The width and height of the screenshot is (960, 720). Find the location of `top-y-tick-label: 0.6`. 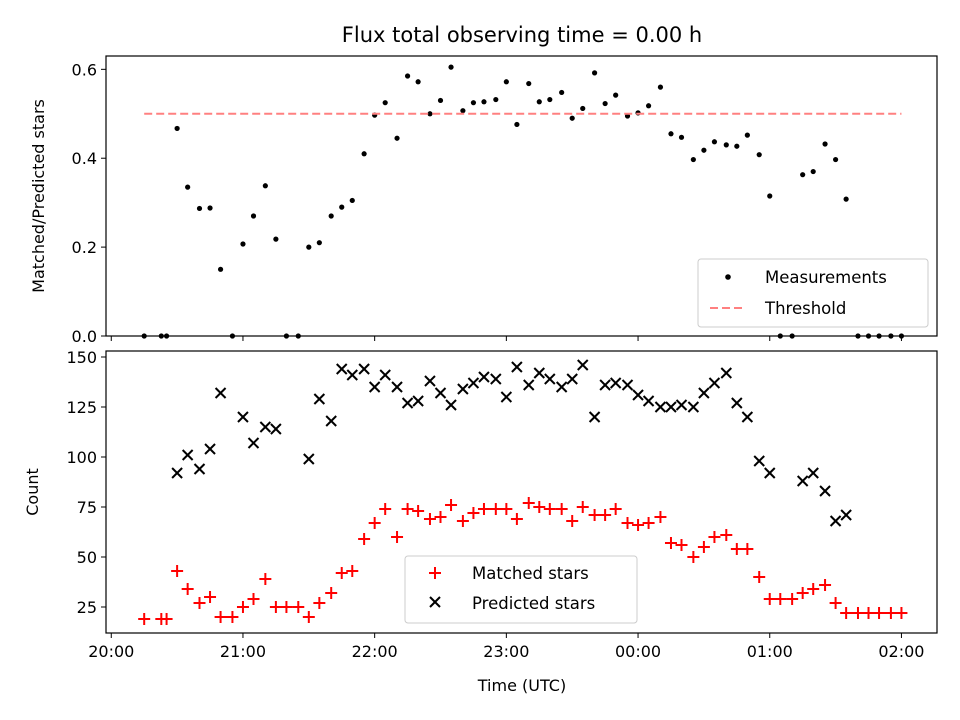

top-y-tick-label: 0.6 is located at coordinates (84, 69).